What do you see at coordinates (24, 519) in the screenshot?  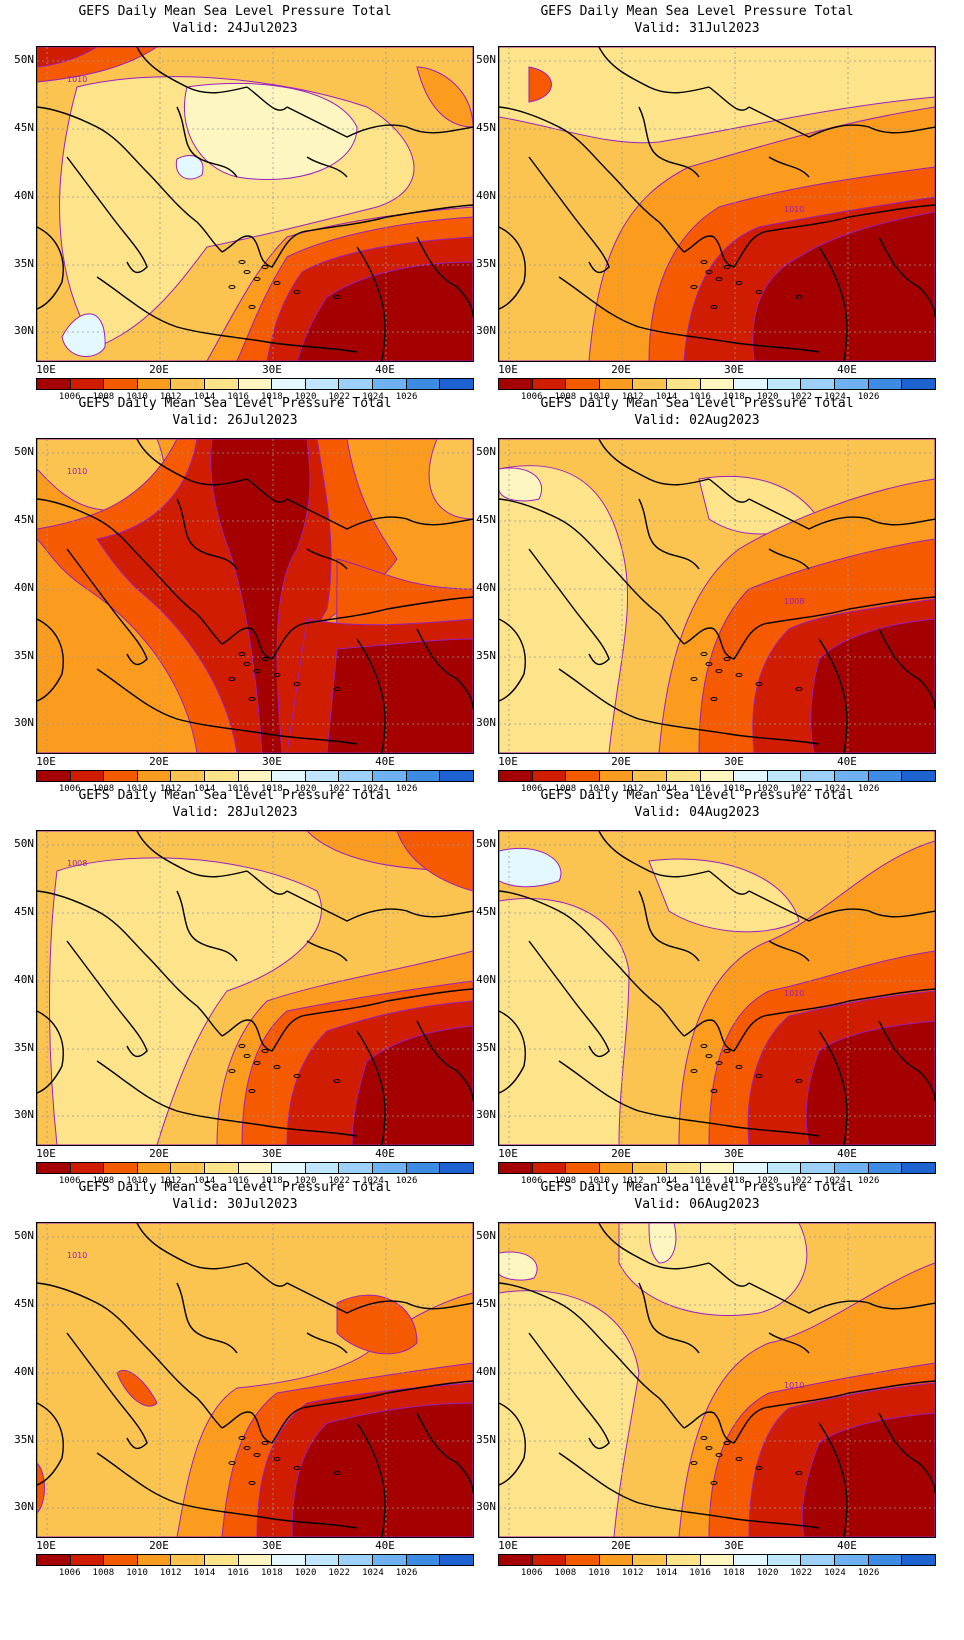 I see `latitude-label: 45N` at bounding box center [24, 519].